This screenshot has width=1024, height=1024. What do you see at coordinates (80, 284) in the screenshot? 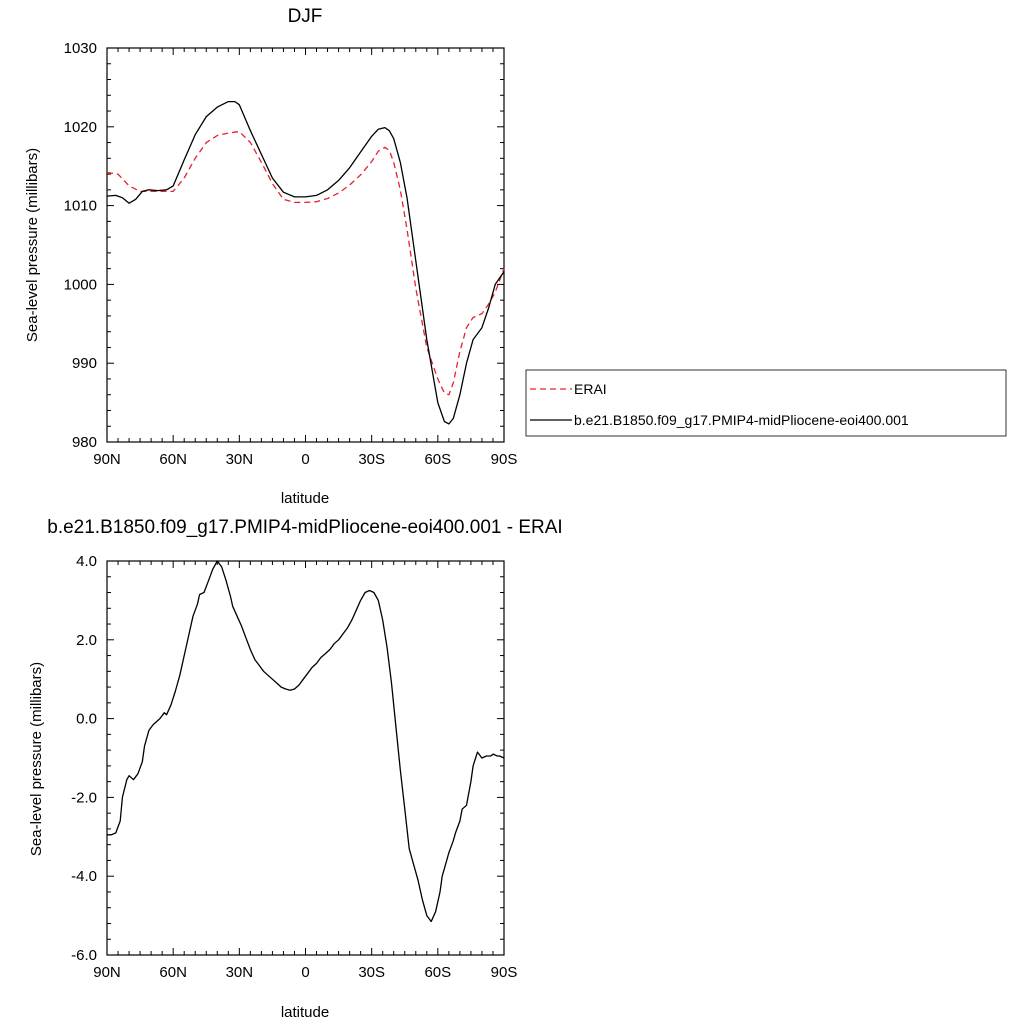
I see `y-tick-label: 1000` at bounding box center [80, 284].